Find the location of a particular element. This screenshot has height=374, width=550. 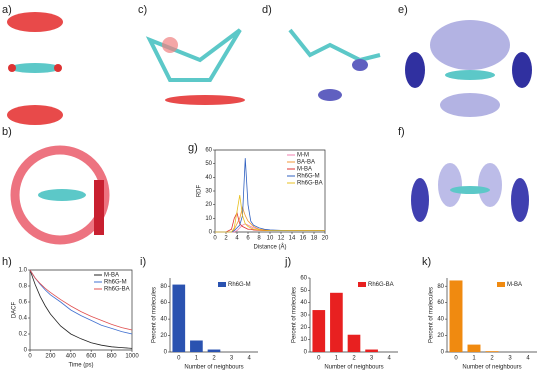

panel-label: c) is located at coordinates (142, 10).